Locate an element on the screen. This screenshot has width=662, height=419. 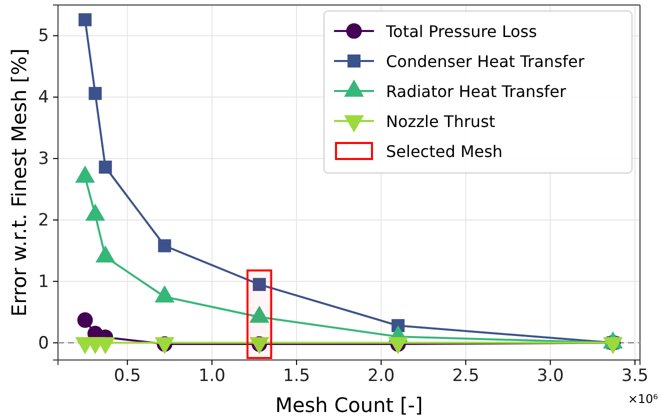
y-tick-label: 1 is located at coordinates (43, 282).